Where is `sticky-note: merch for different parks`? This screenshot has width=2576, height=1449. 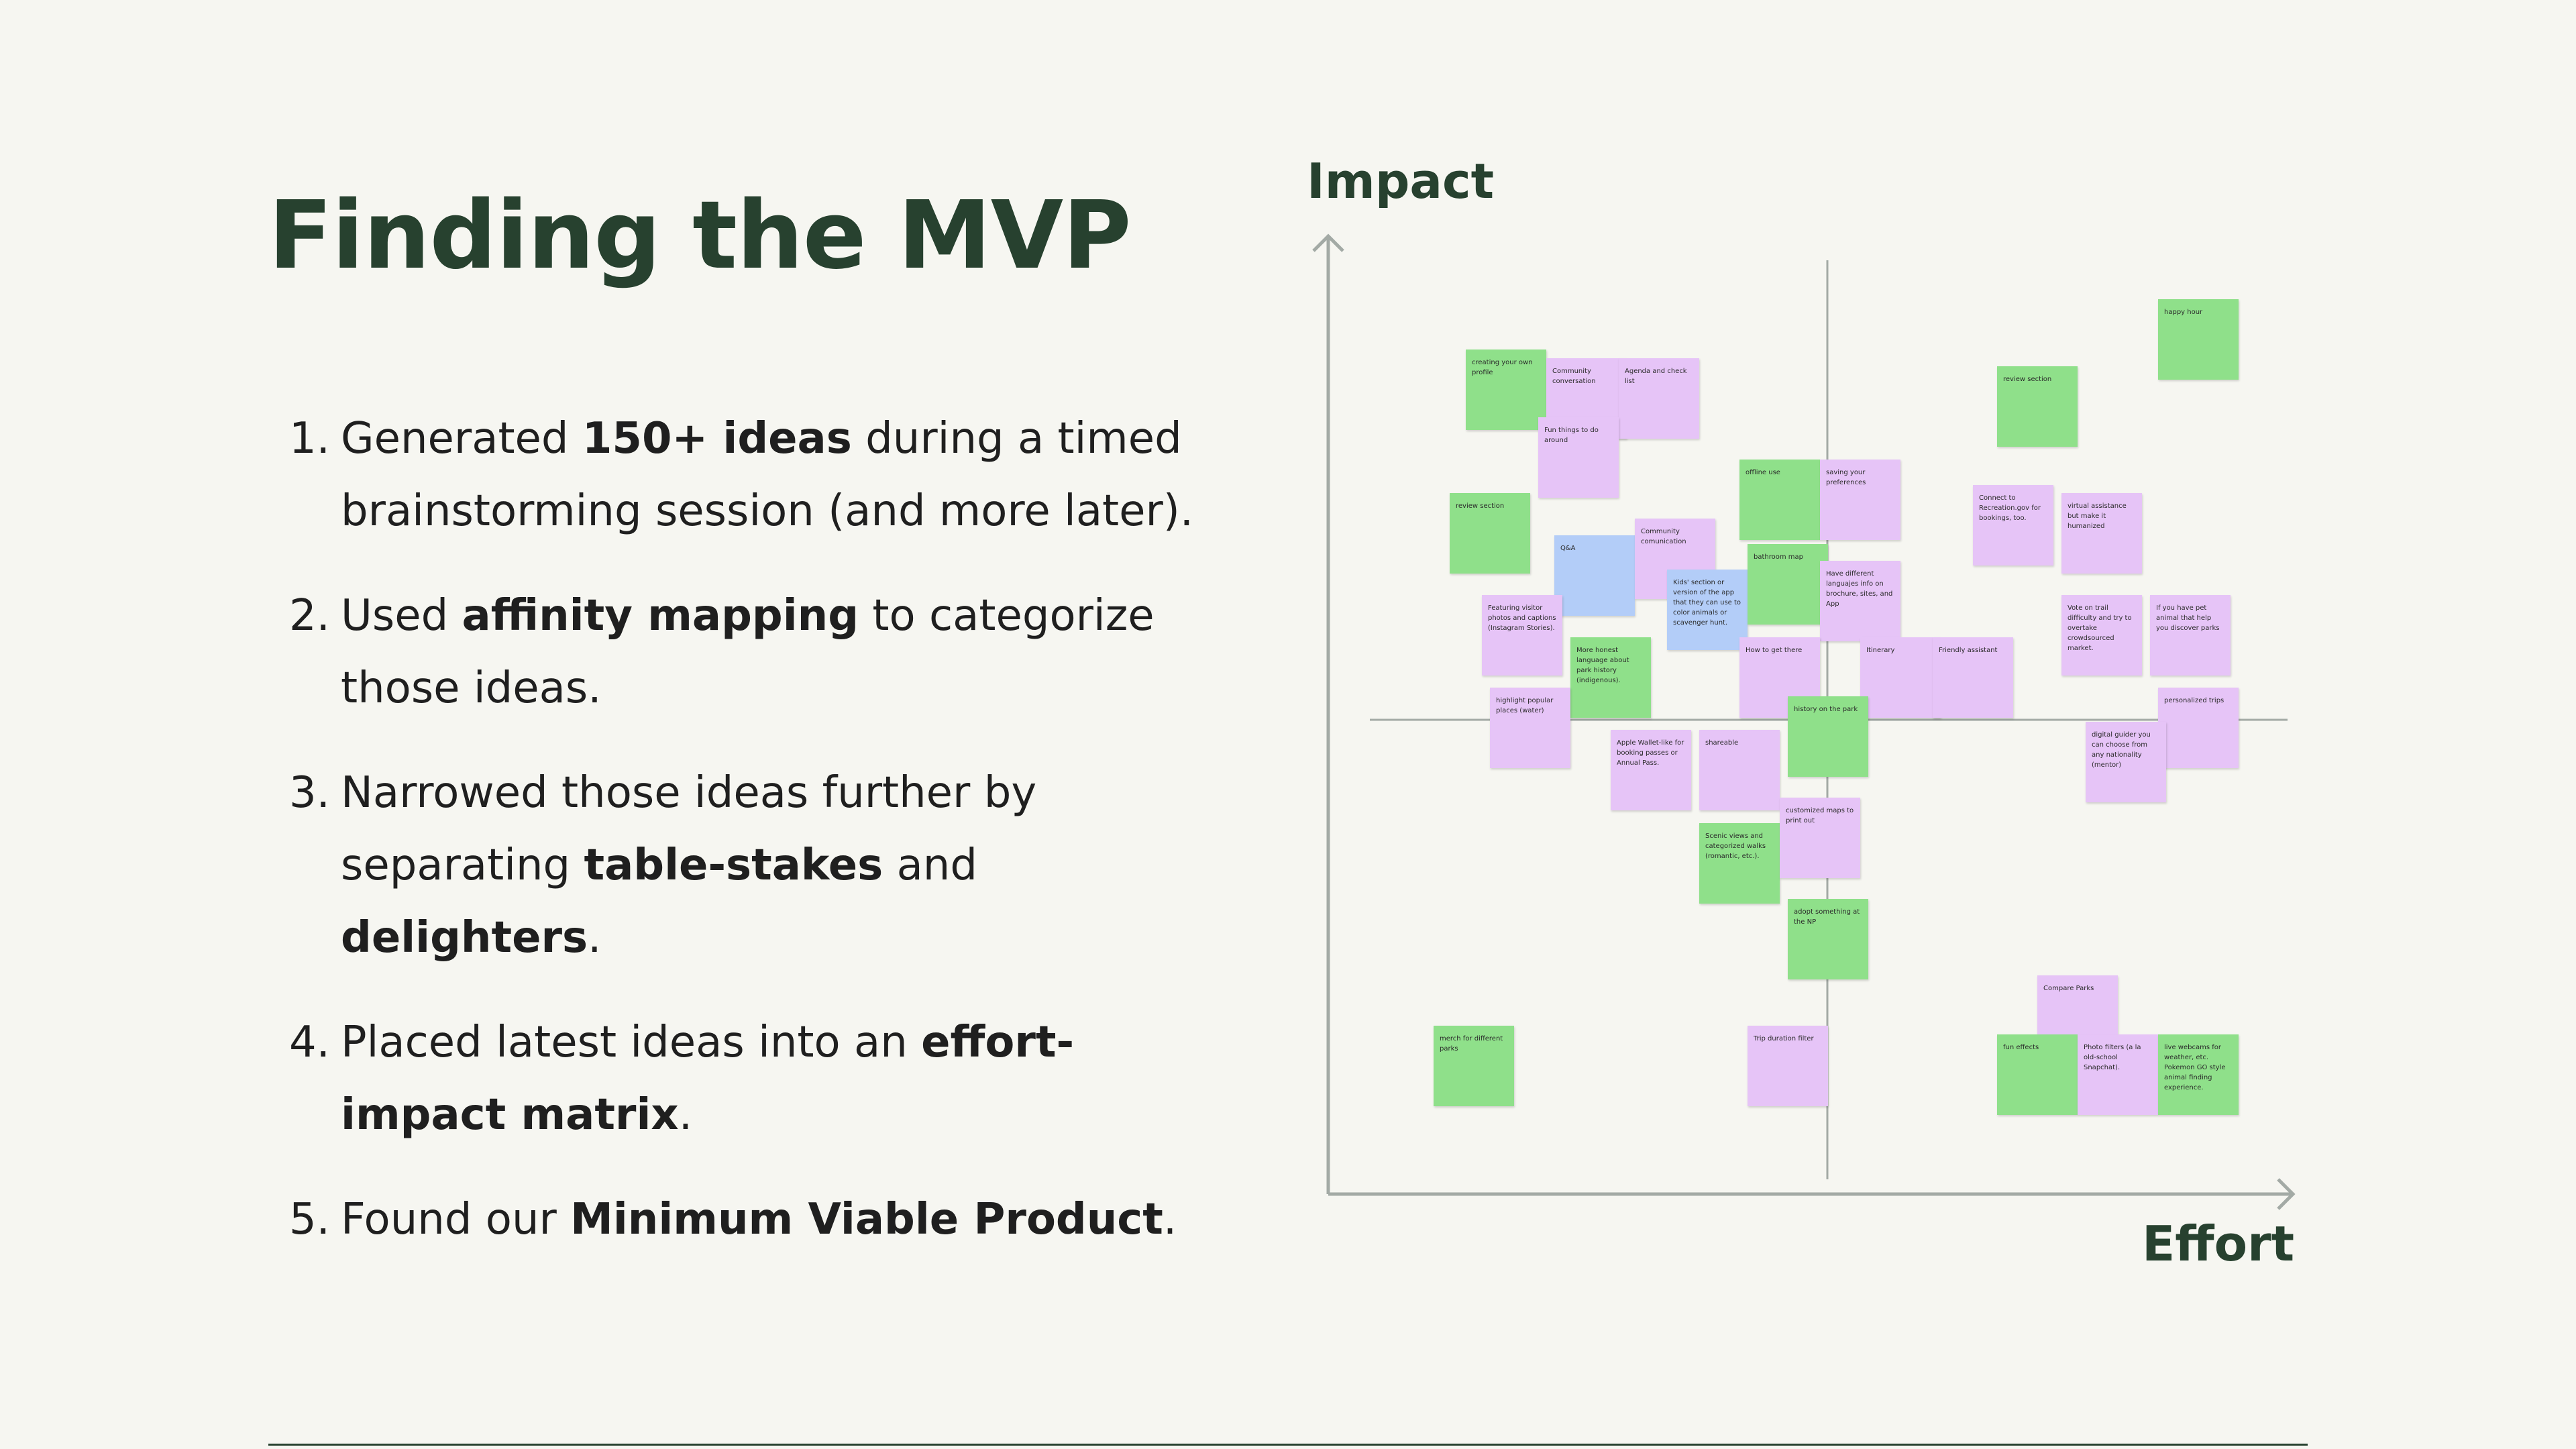
sticky-note: merch for different parks is located at coordinates (1474, 1066).